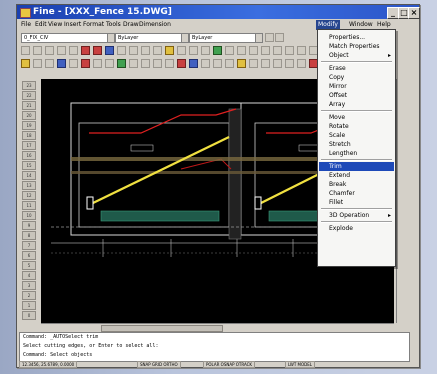 Image resolution: width=437 pixels, height=374 pixels. I want to click on title-bar: Fine - [XXX_Fence 15.DWG] _ □ ×, so click(218, 12).